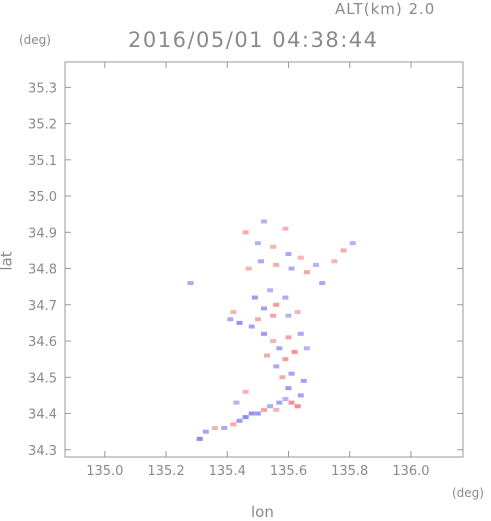 This screenshot has width=491, height=521. What do you see at coordinates (227, 471) in the screenshot?
I see `x-tick-label: 135.4` at bounding box center [227, 471].